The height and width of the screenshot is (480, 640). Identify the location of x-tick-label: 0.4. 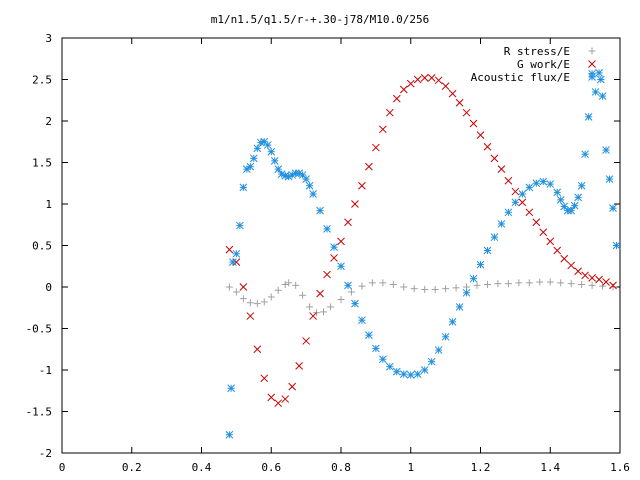
(202, 467).